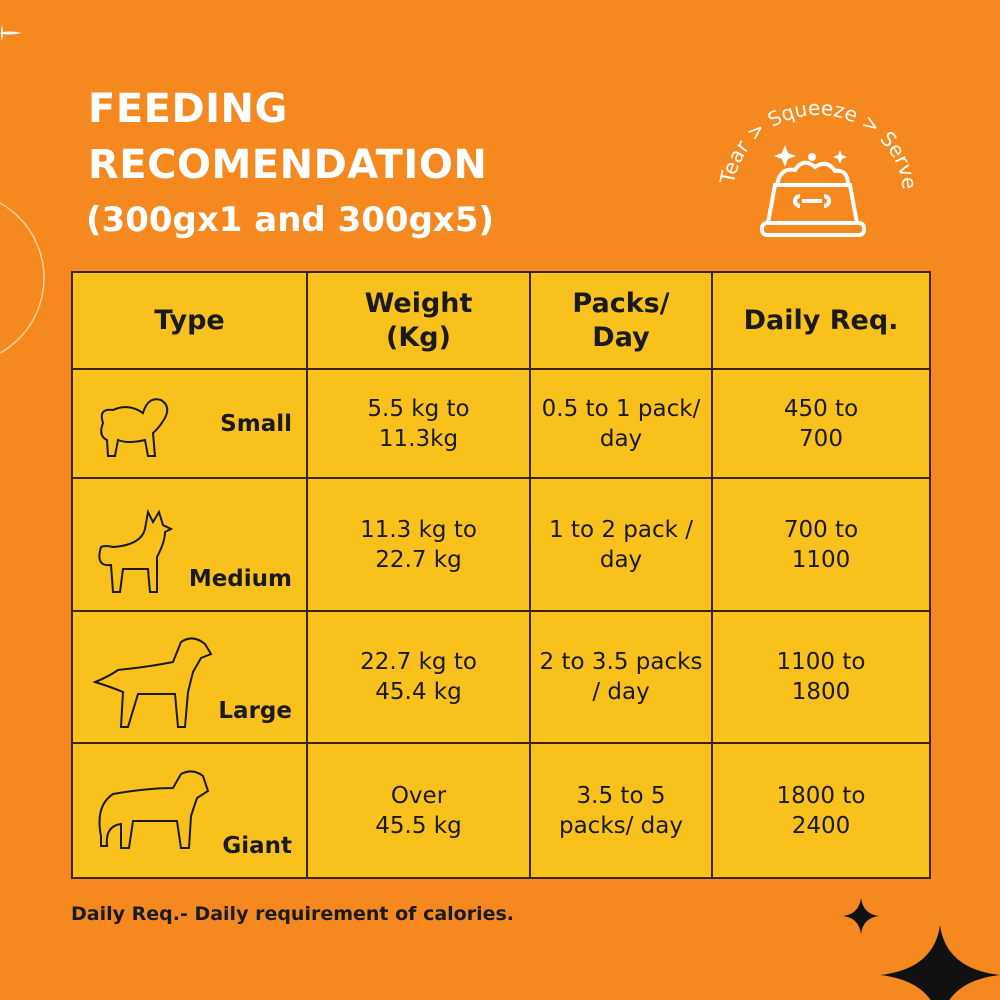 Image resolution: width=1000 pixels, height=1000 pixels. What do you see at coordinates (134, 427) in the screenshot?
I see `small-dog-icon` at bounding box center [134, 427].